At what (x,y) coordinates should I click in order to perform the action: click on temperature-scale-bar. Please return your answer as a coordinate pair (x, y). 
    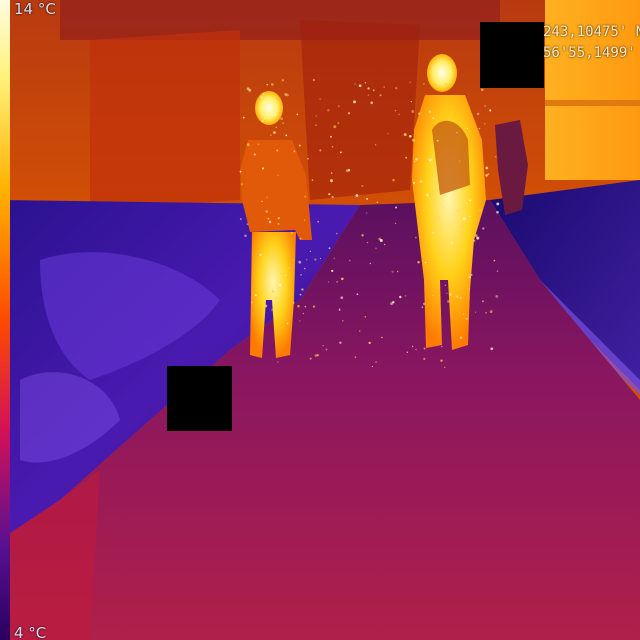
    Looking at the image, I should click on (5, 320).